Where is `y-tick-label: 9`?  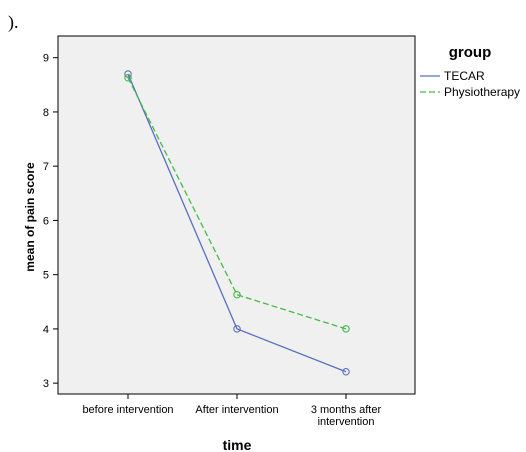 y-tick-label: 9 is located at coordinates (46, 59).